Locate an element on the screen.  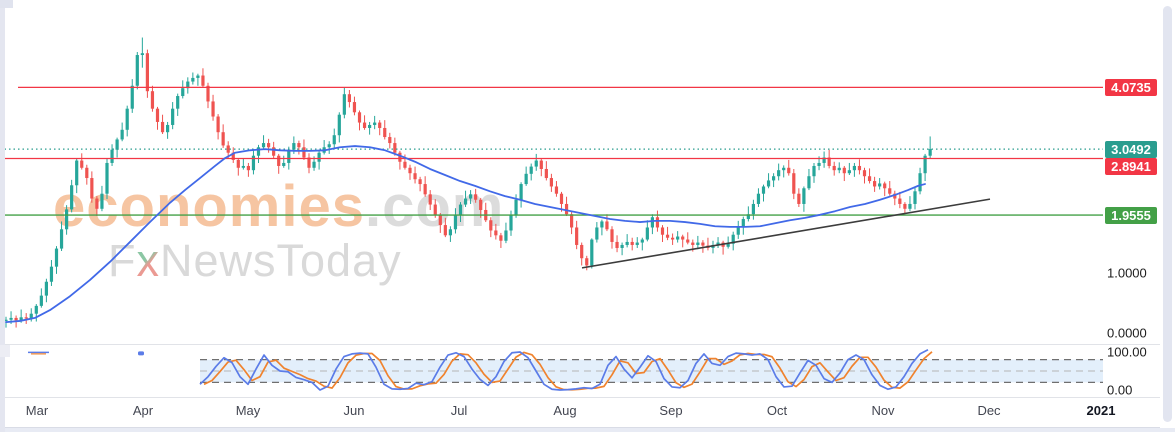
stoch-early-dot is located at coordinates (141, 353).